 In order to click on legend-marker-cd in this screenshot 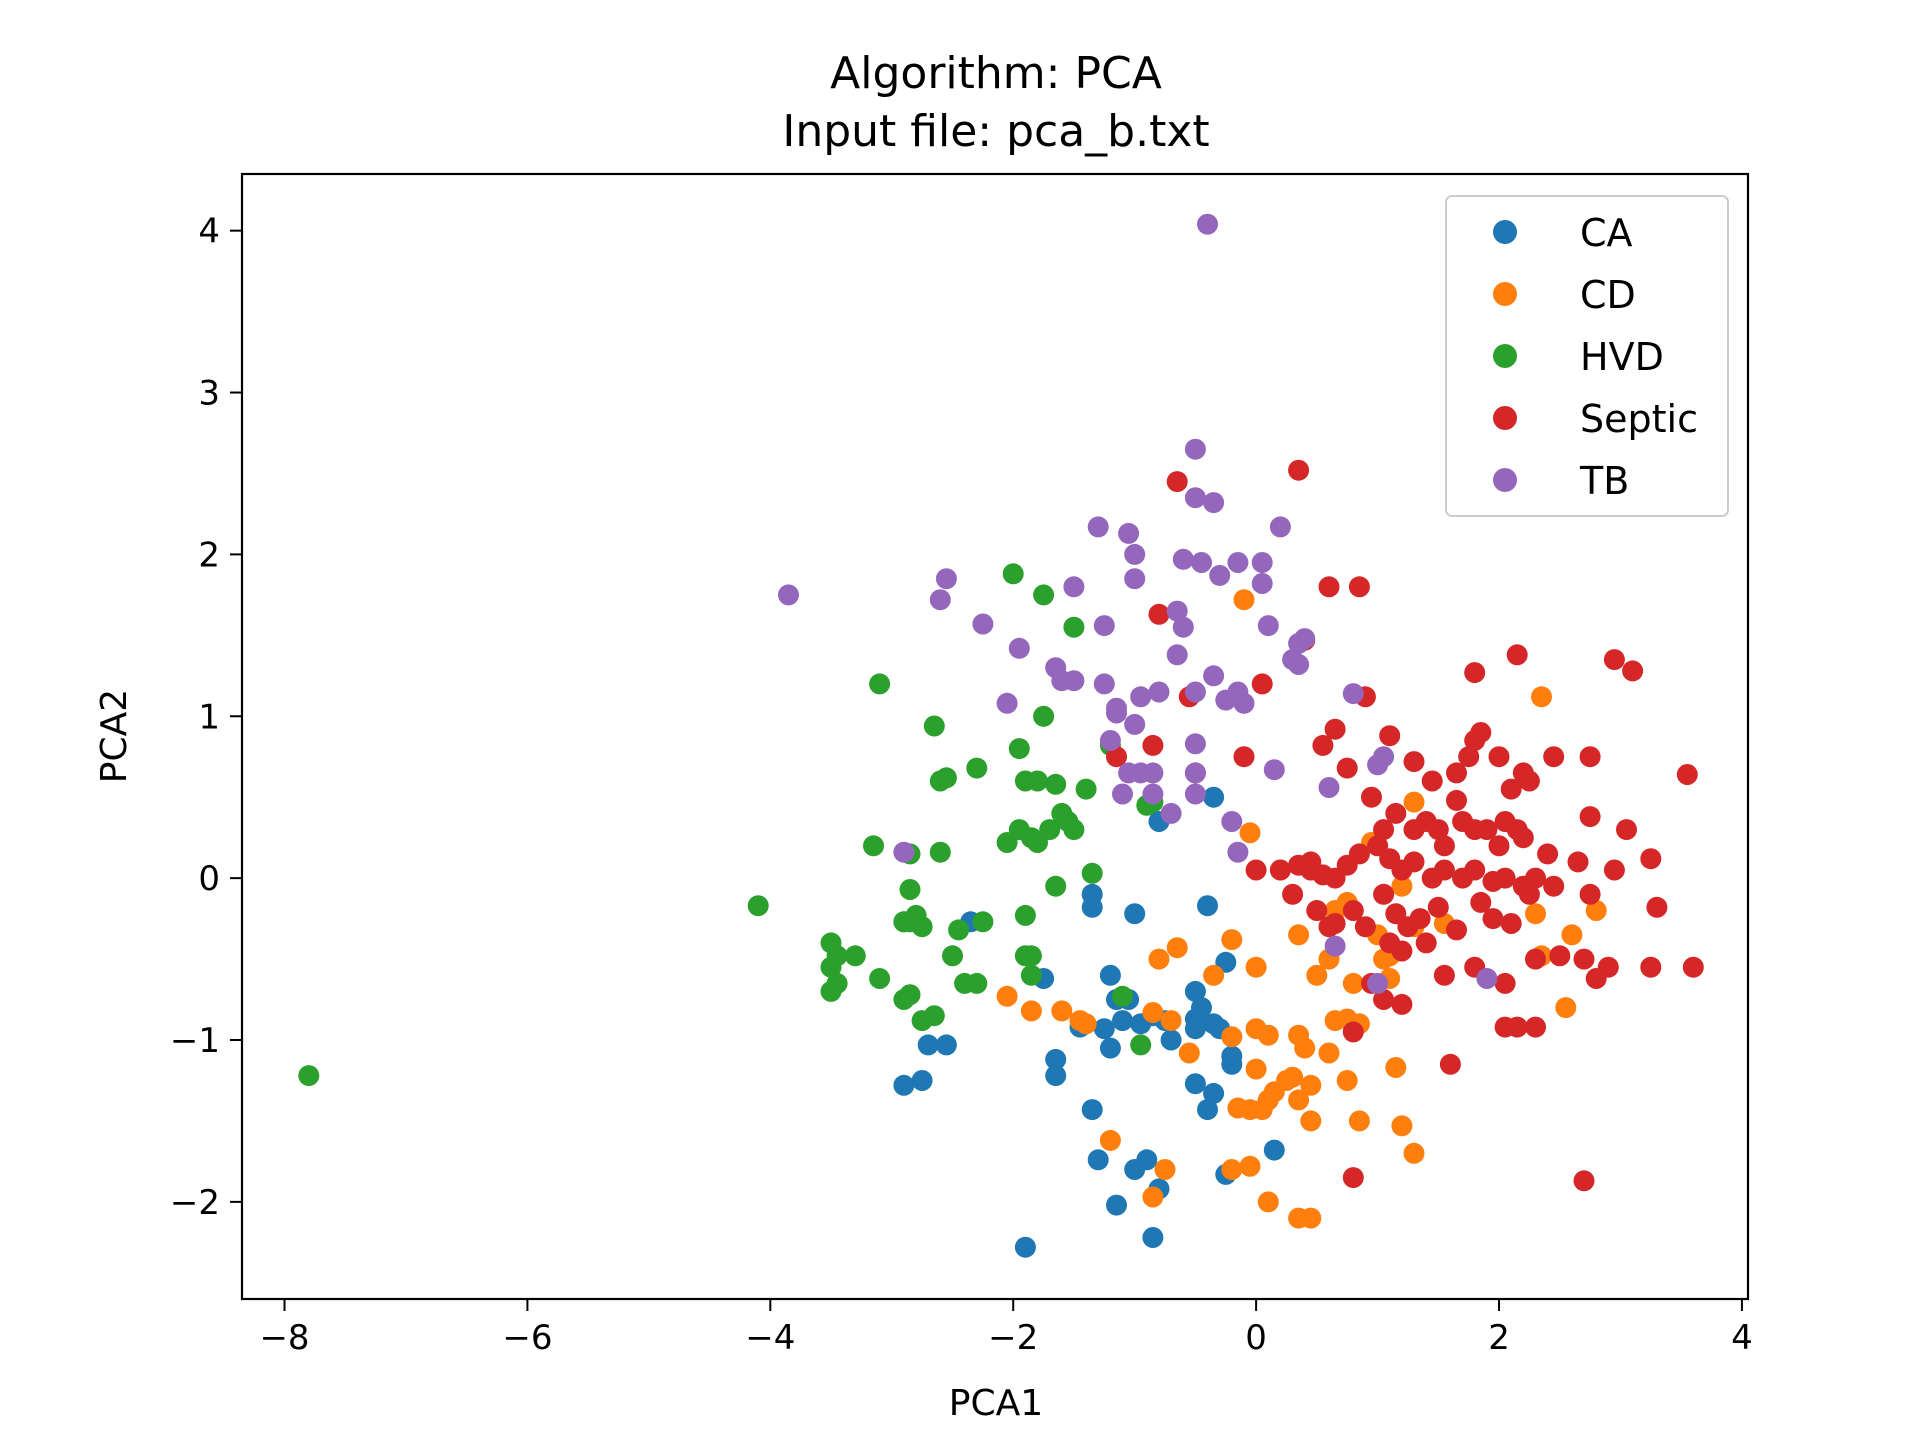, I will do `click(1505, 294)`.